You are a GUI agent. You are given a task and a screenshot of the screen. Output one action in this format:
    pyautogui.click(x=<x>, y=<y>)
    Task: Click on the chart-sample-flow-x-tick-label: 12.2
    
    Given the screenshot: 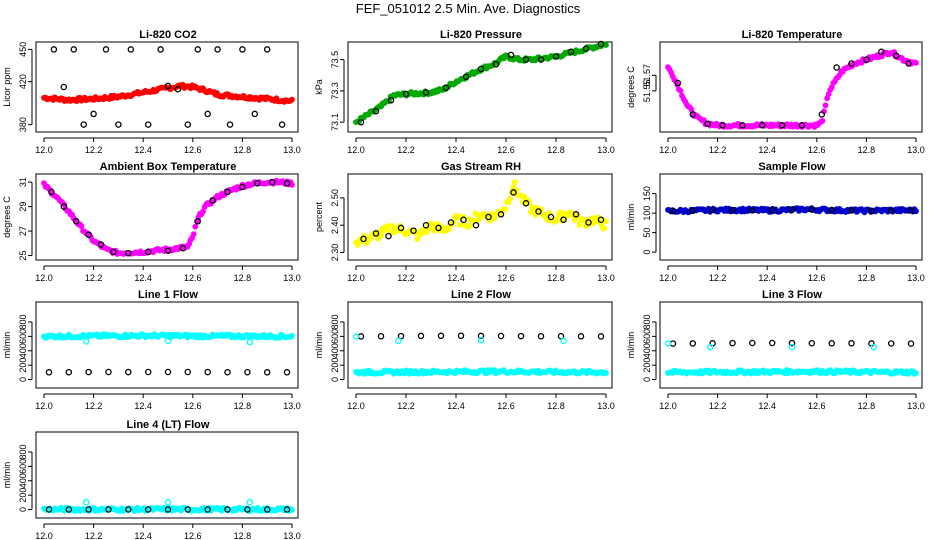 What is the action you would take?
    pyautogui.click(x=718, y=278)
    